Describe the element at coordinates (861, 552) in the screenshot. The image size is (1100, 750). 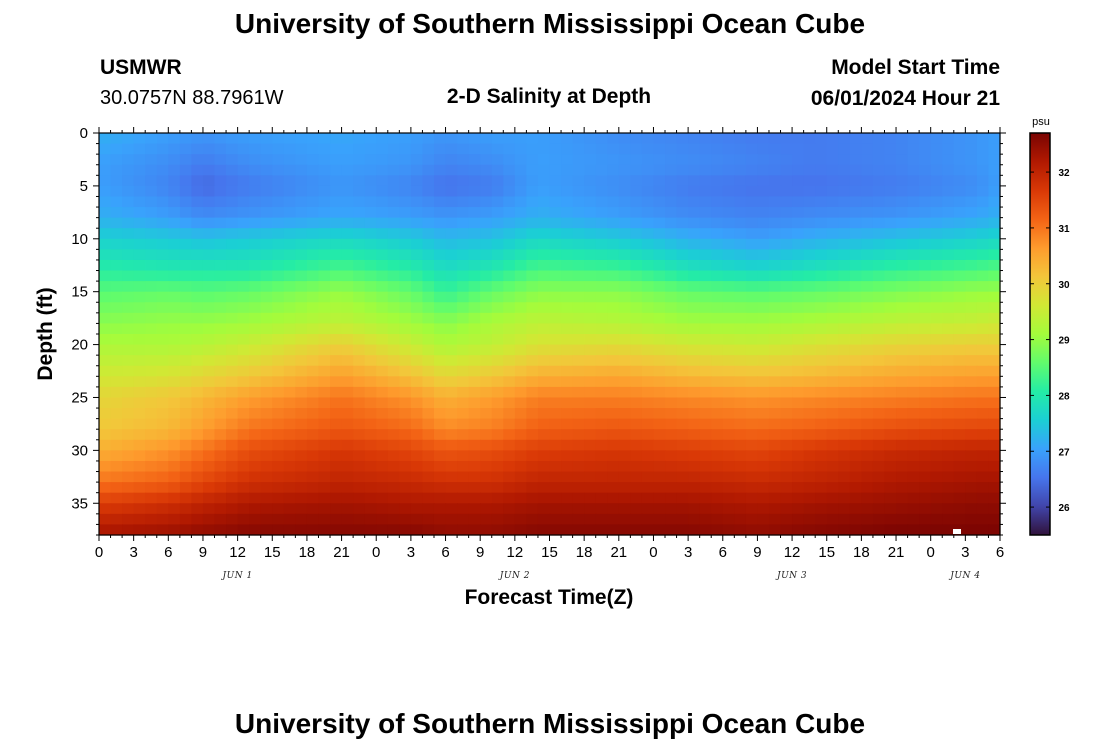
I see `x-tick-label: 18` at that location.